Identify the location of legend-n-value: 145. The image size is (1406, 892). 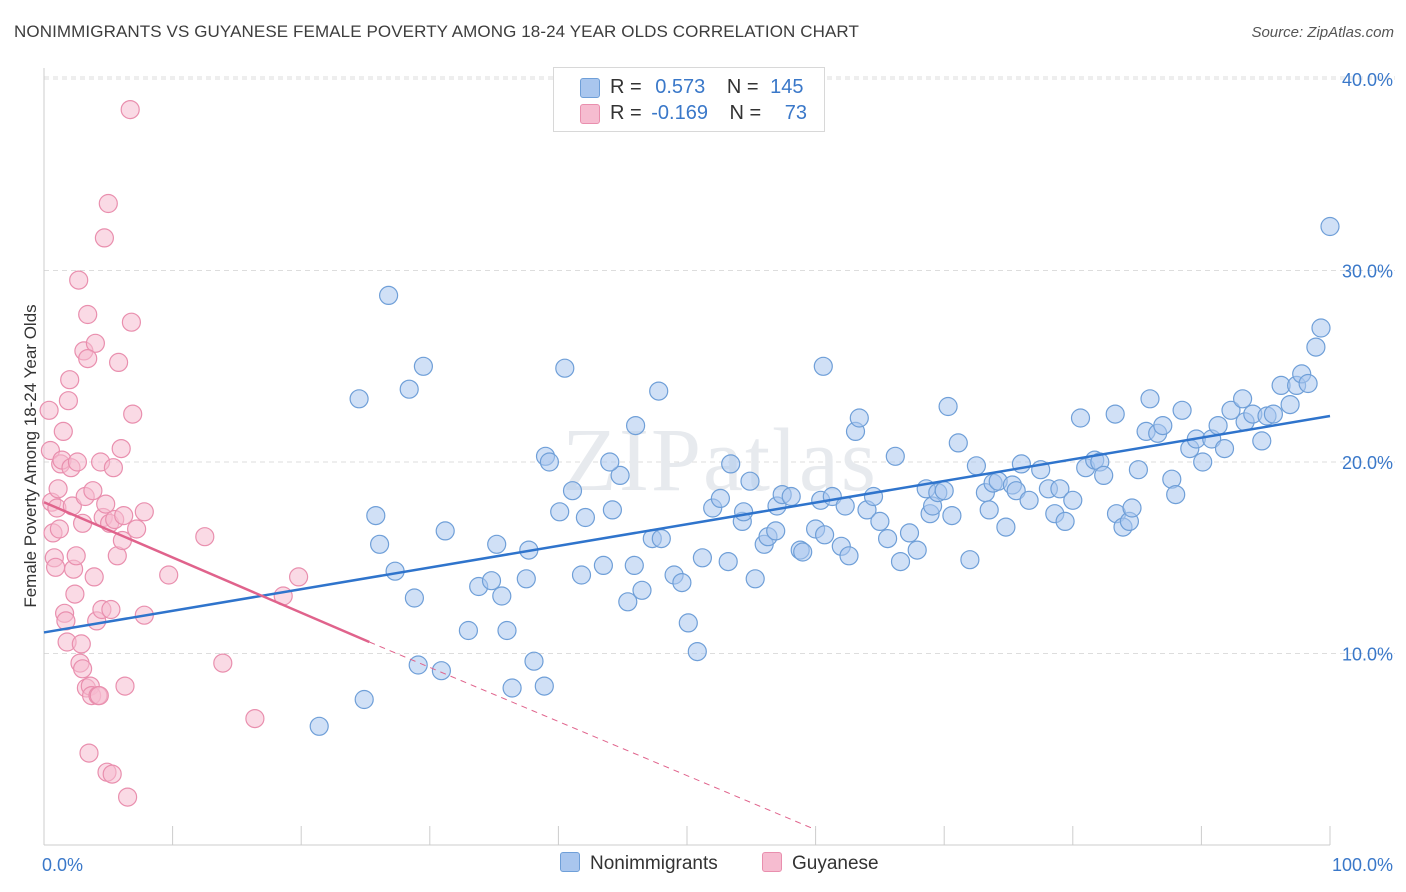
(787, 87).